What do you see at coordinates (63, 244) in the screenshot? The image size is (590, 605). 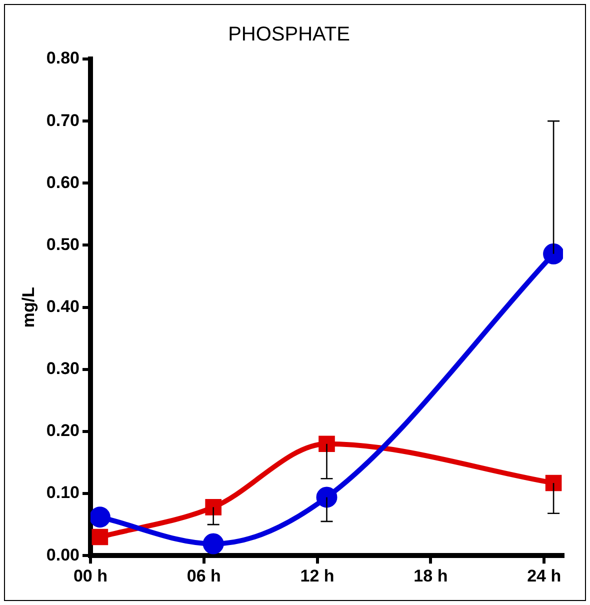 I see `y-tick-label: 0.50` at bounding box center [63, 244].